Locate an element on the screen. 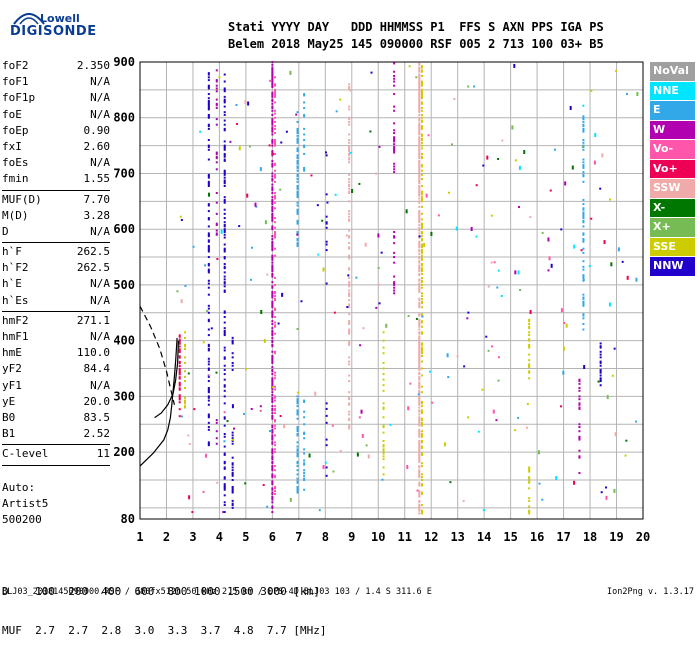 The height and width of the screenshot is (650, 700). param-row: yE 20.0 is located at coordinates (56, 402).